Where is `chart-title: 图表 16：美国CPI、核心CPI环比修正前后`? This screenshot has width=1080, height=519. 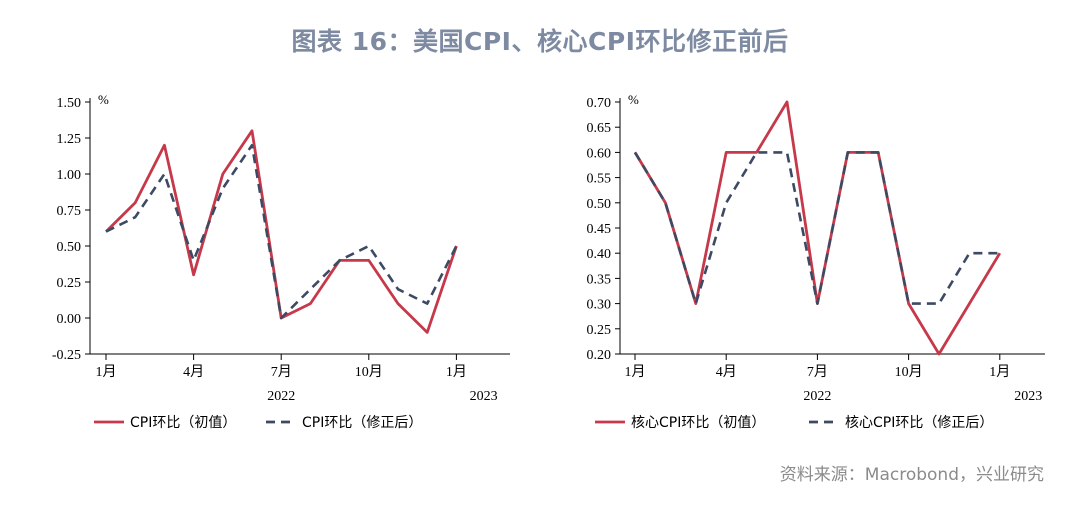
chart-title: 图表 16：美国CPI、核心CPI环比修正前后 is located at coordinates (540, 41).